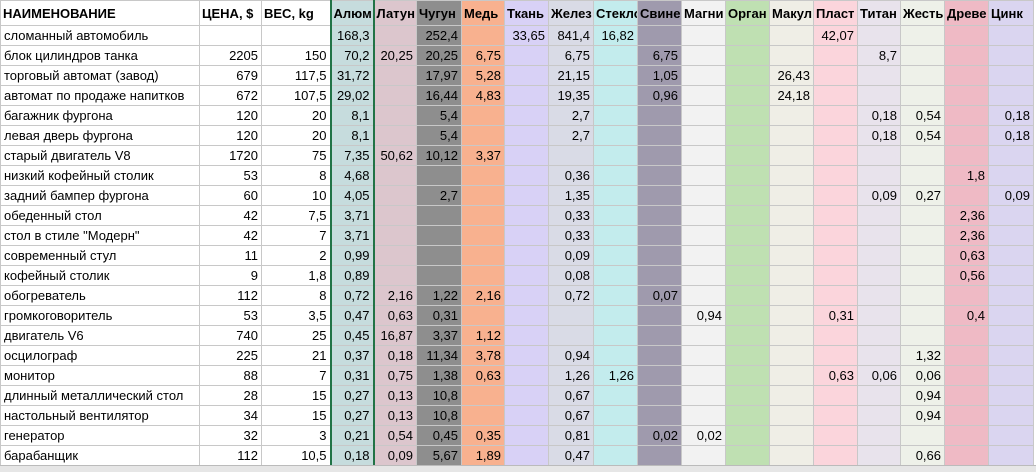 The width and height of the screenshot is (1036, 472). I want to click on cell: 112, so click(230, 455).